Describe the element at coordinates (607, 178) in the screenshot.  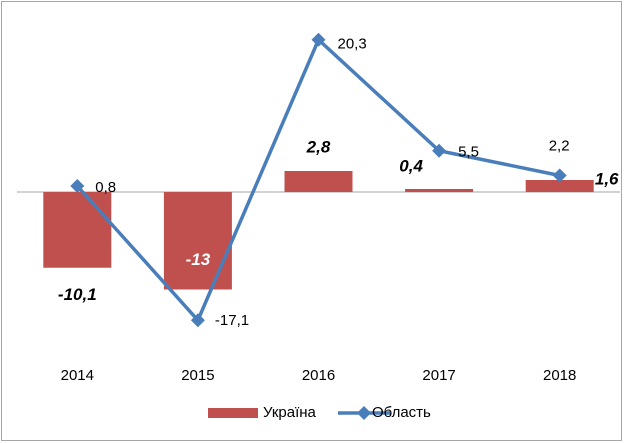
I see `data-label: 1,6` at that location.